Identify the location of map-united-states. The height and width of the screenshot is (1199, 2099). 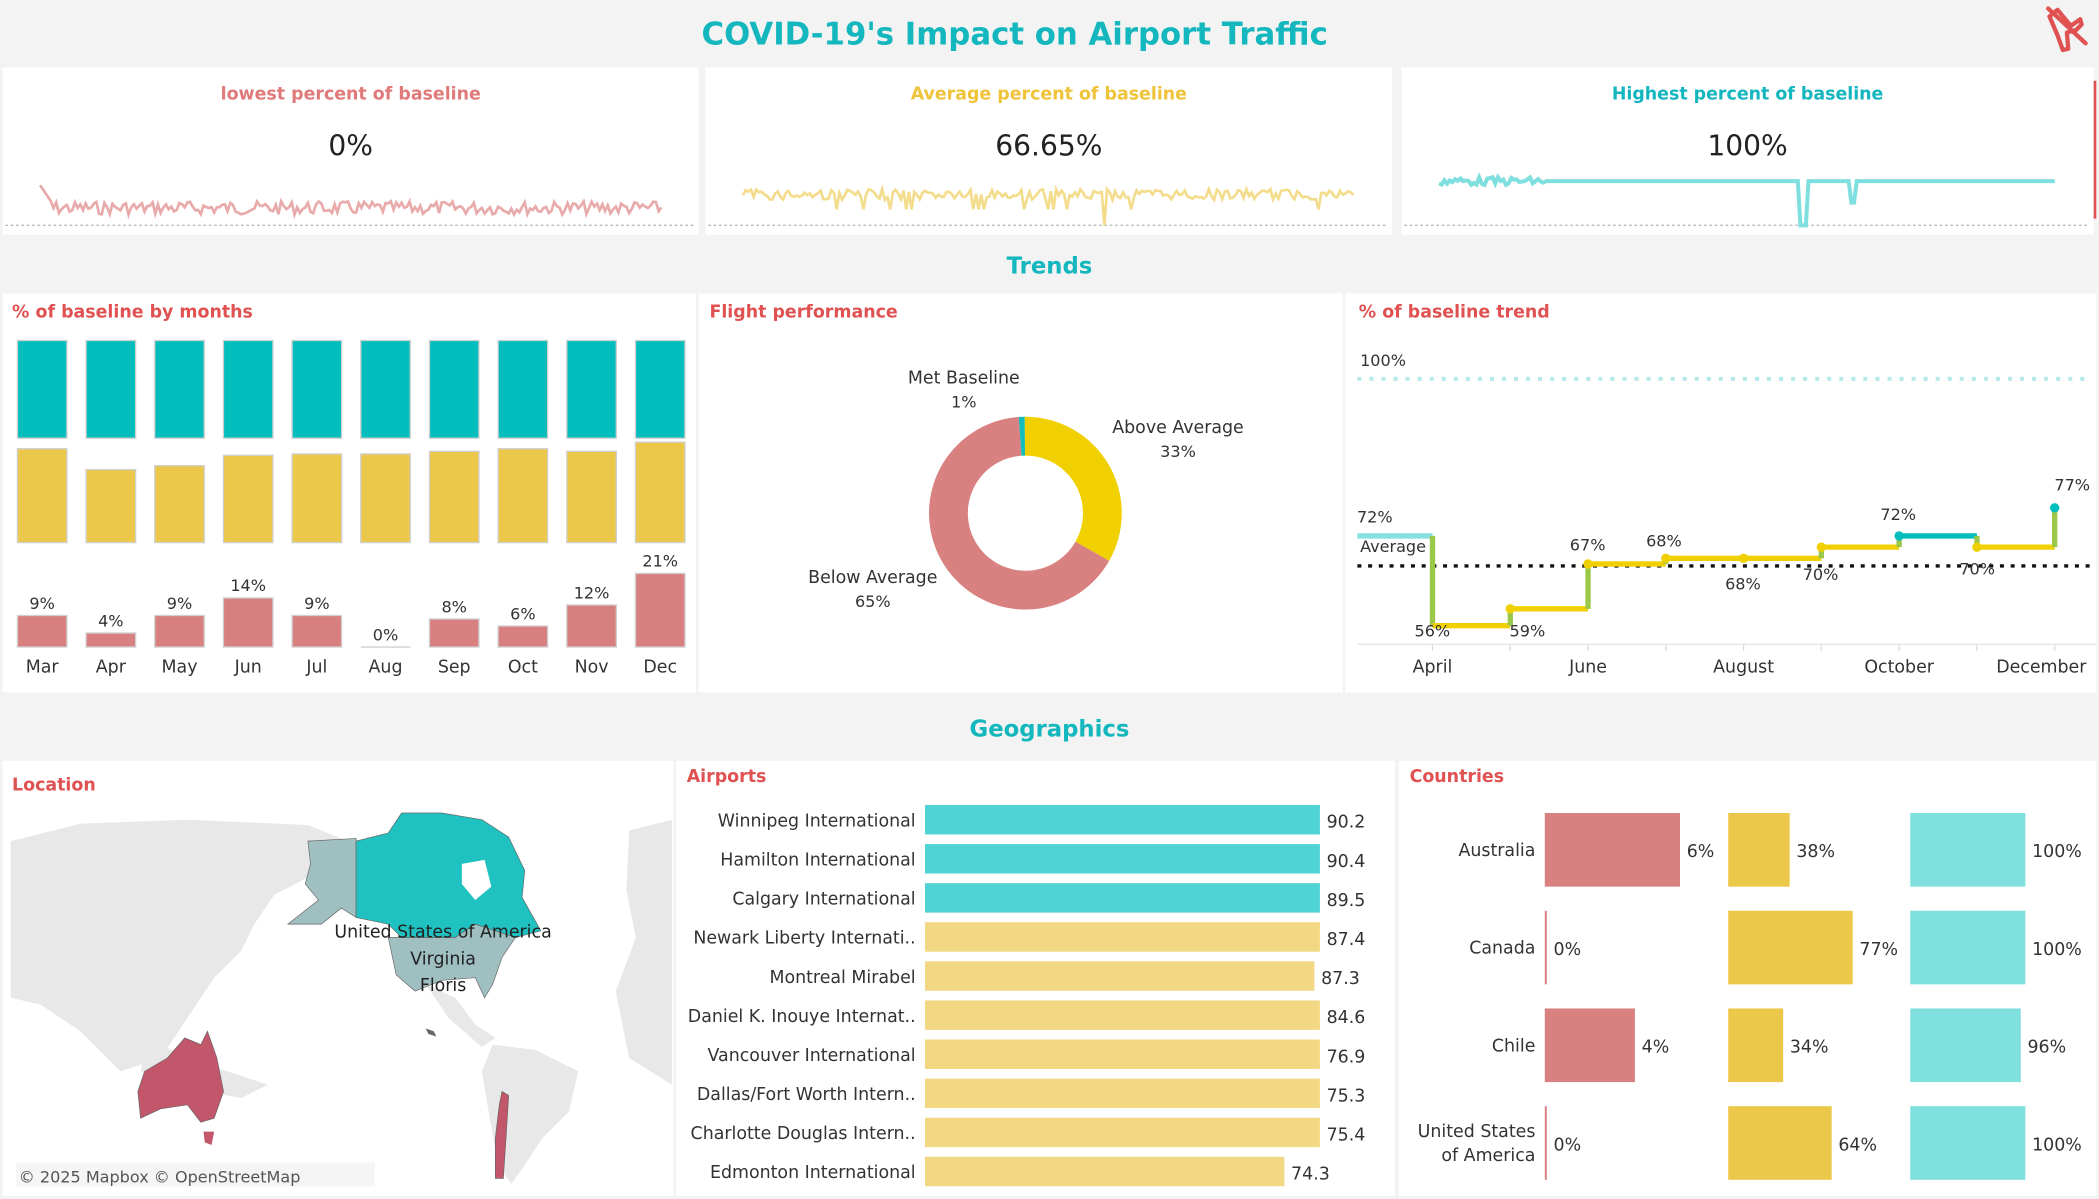
(451, 961).